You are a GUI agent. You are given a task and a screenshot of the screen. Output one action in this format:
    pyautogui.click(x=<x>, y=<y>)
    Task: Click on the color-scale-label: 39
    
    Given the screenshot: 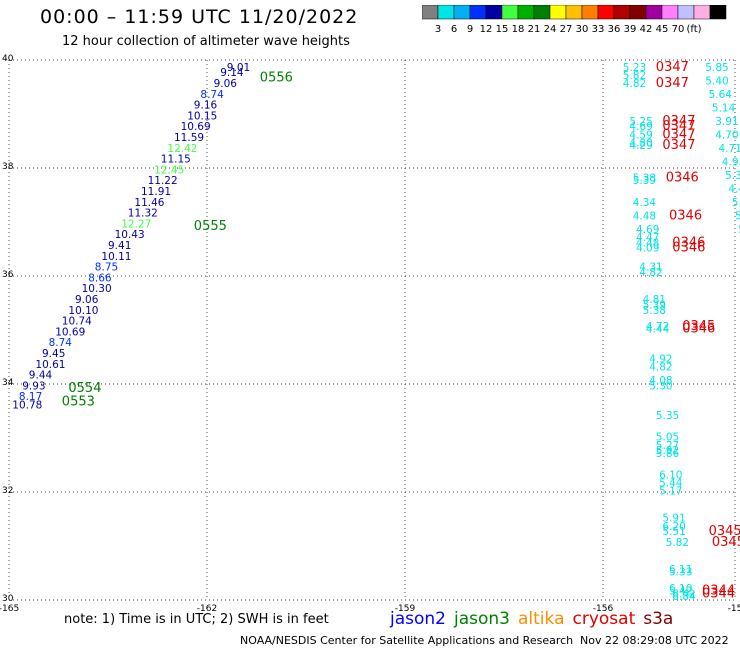 What is the action you would take?
    pyautogui.click(x=630, y=29)
    